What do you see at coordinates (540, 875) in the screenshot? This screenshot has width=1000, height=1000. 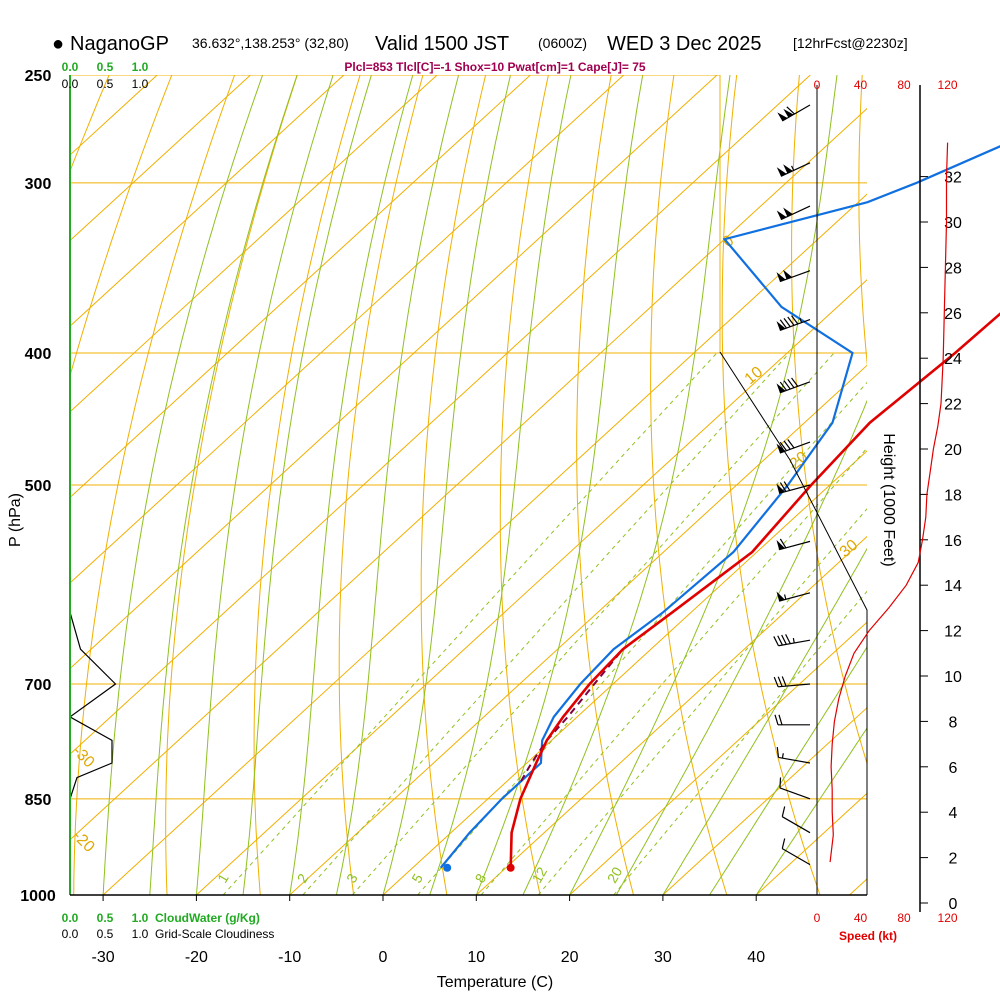 I see `mixing-ratio-label: 12` at bounding box center [540, 875].